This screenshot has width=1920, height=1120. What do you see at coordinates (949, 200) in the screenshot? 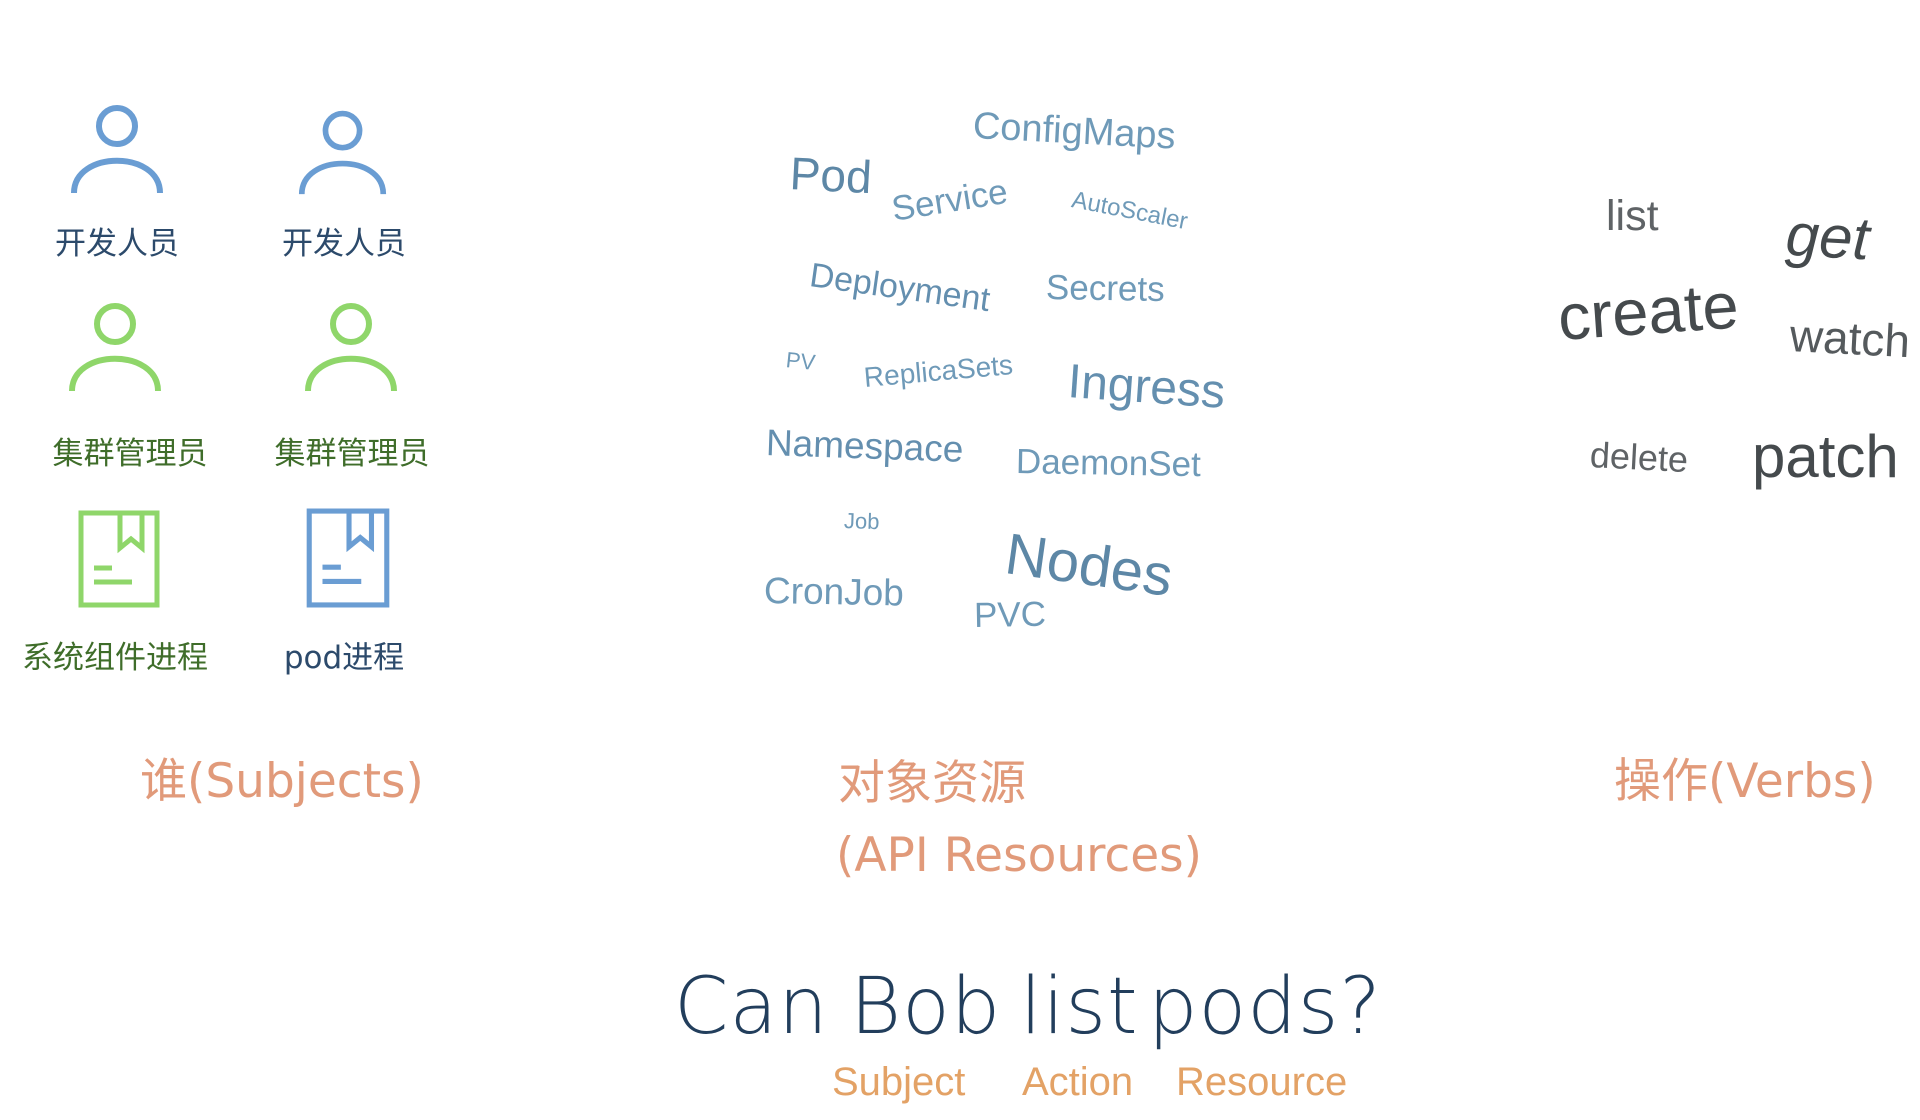
I see `resource-word: Service` at bounding box center [949, 200].